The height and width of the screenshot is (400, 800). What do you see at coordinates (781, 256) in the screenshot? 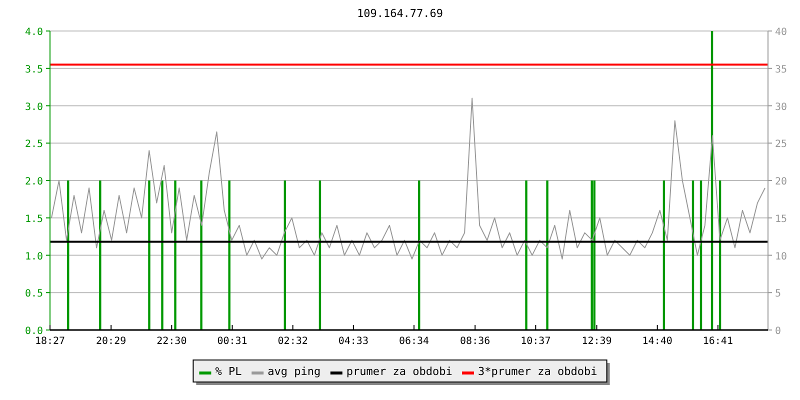
I see `y2-tick-label: 10` at bounding box center [781, 256].